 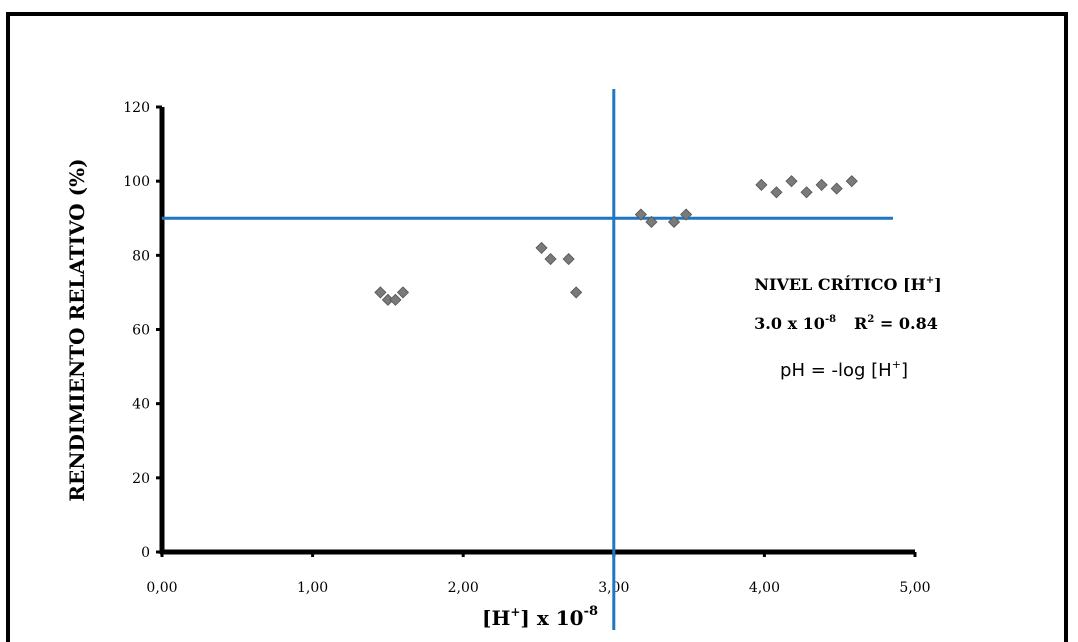 What do you see at coordinates (145, 553) in the screenshot?
I see `y-tick-label: 0` at bounding box center [145, 553].